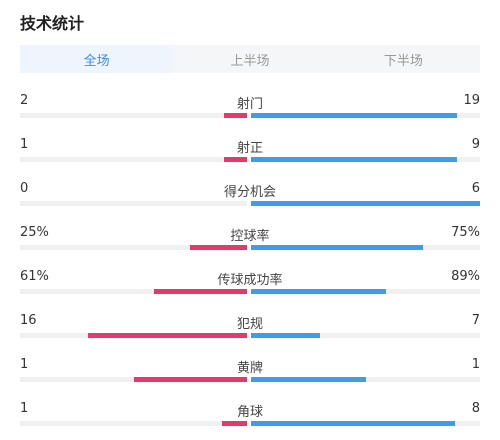 Image resolution: width=500 pixels, height=440 pixels. I want to click on stat-label: 射正, so click(249, 148).